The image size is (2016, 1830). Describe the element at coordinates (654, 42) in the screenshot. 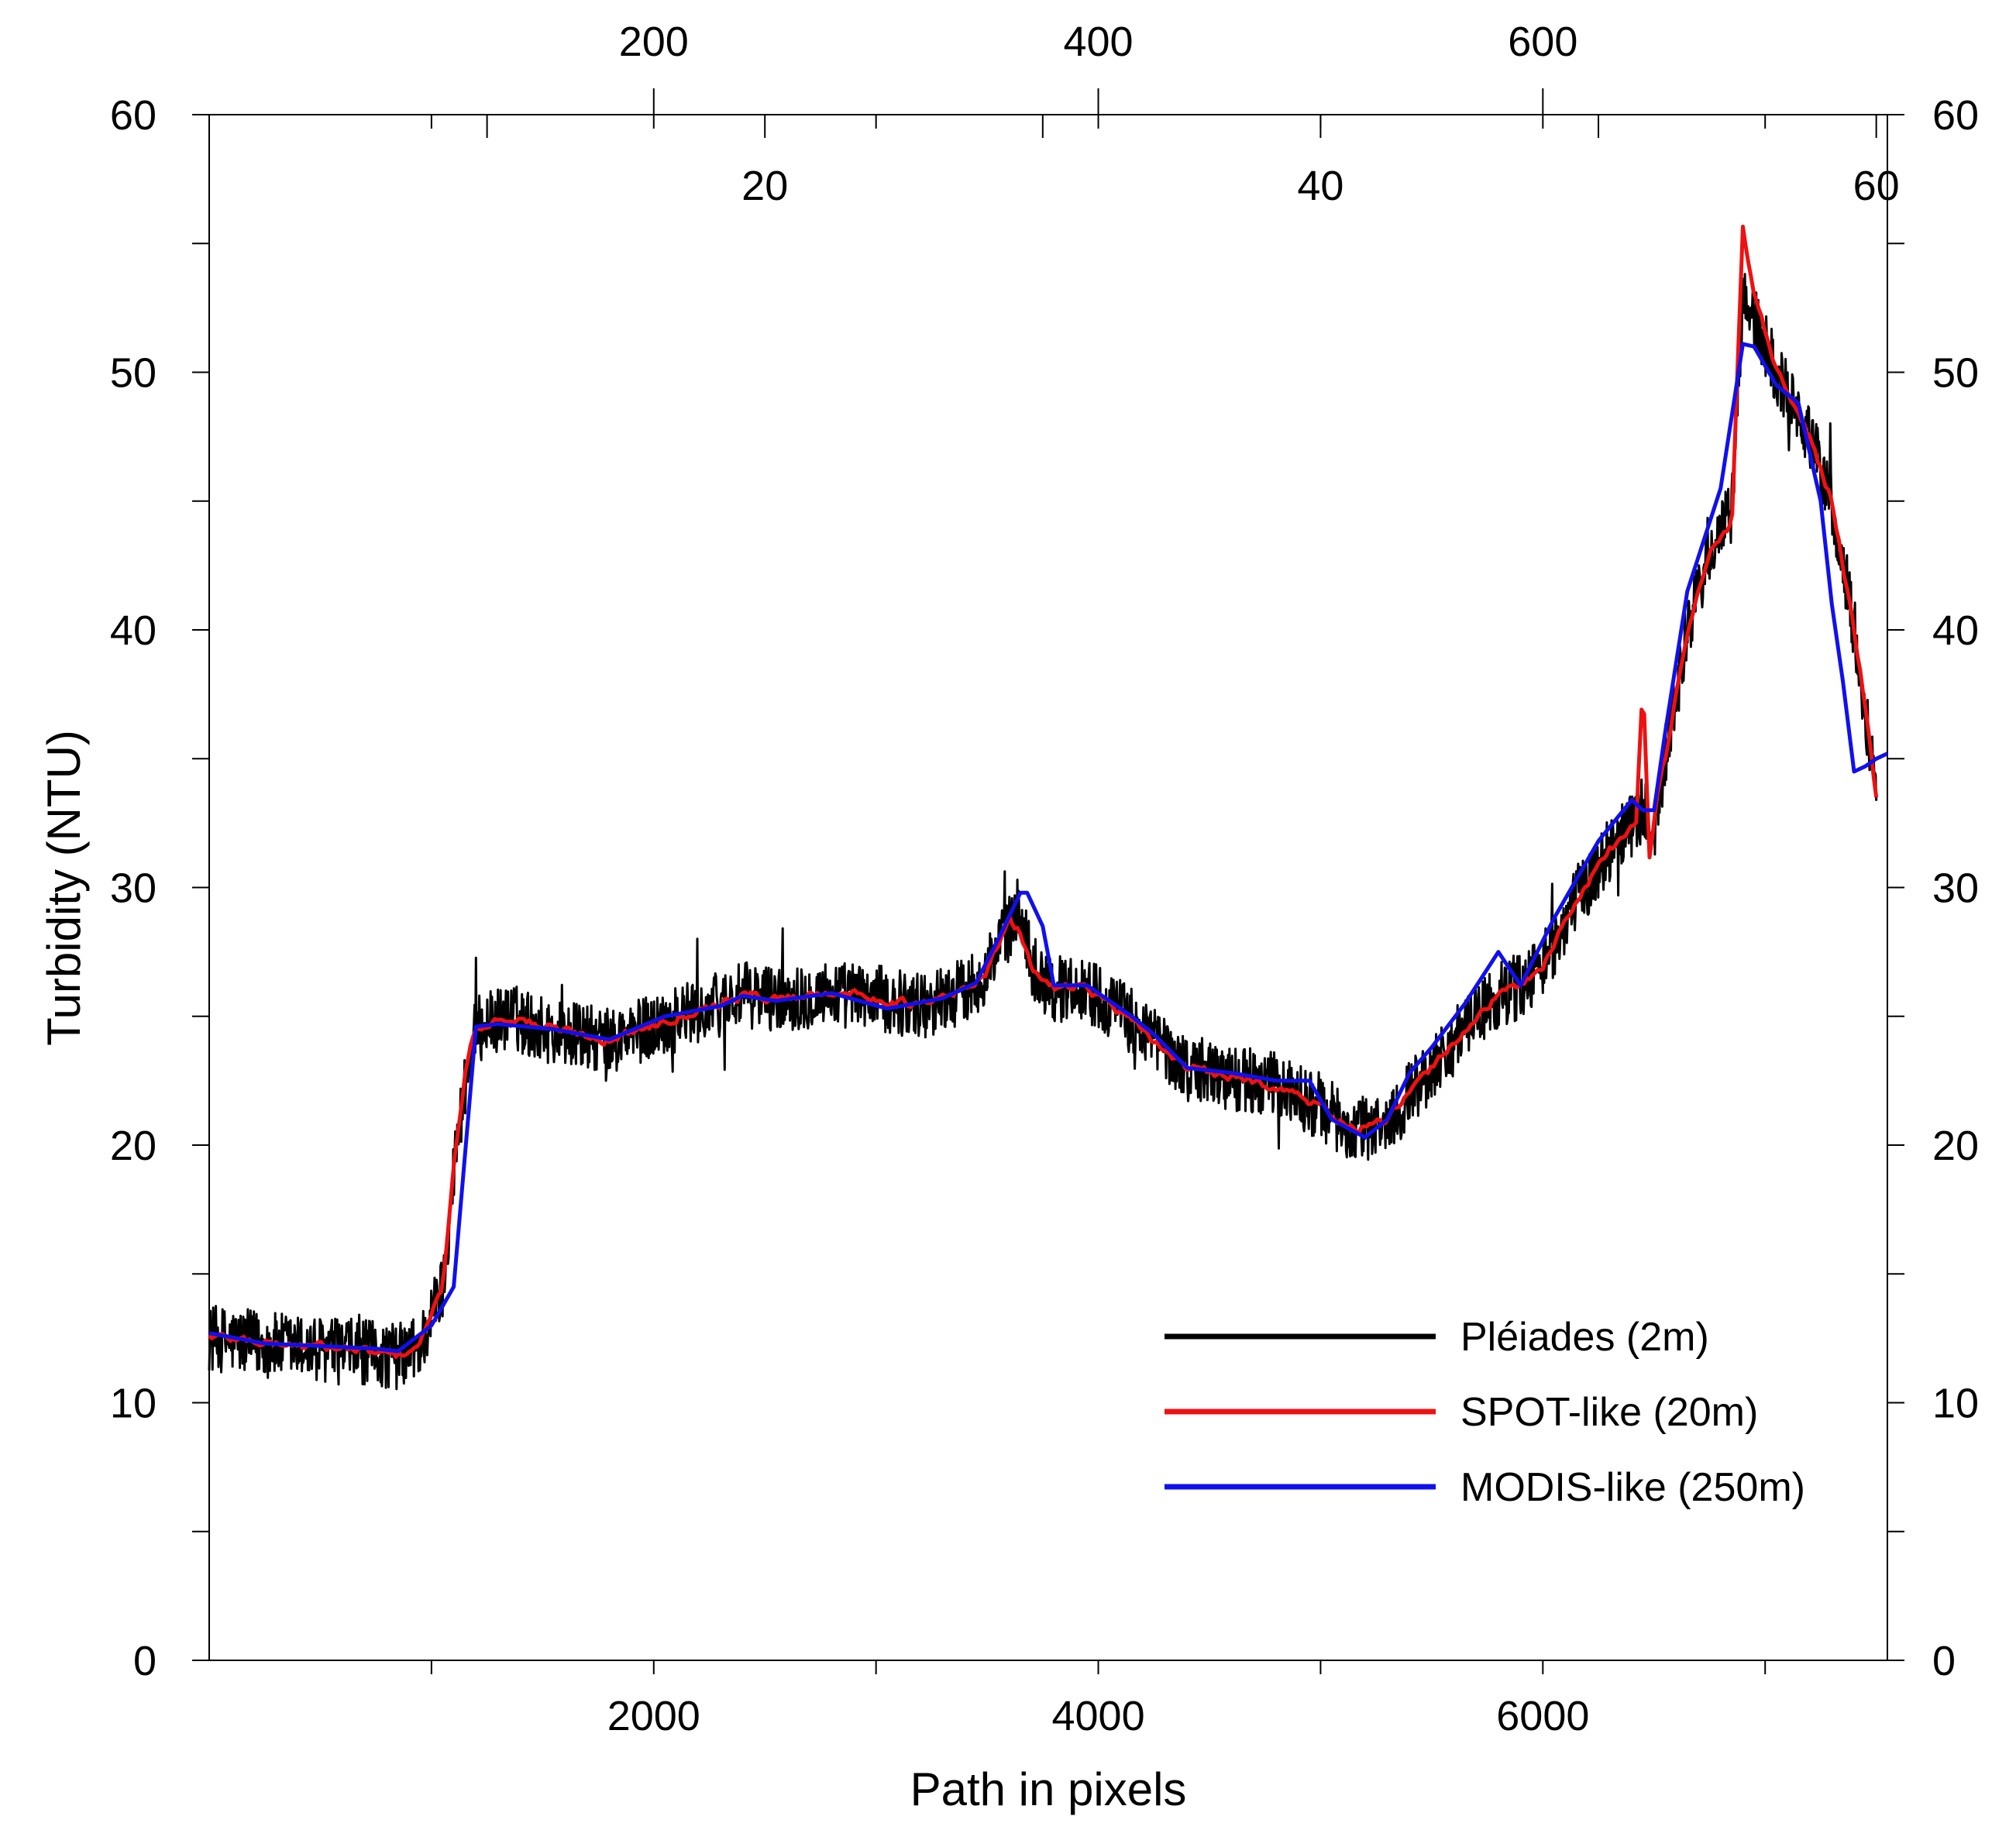

I see `top-outer-tick-label: 200` at that location.